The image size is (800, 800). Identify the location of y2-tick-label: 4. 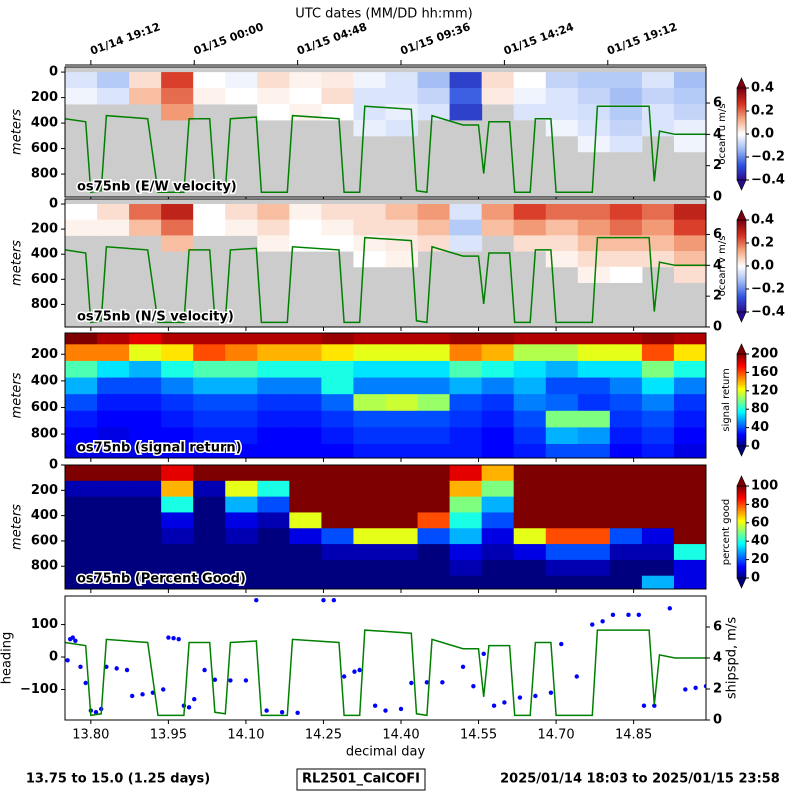
(717, 134).